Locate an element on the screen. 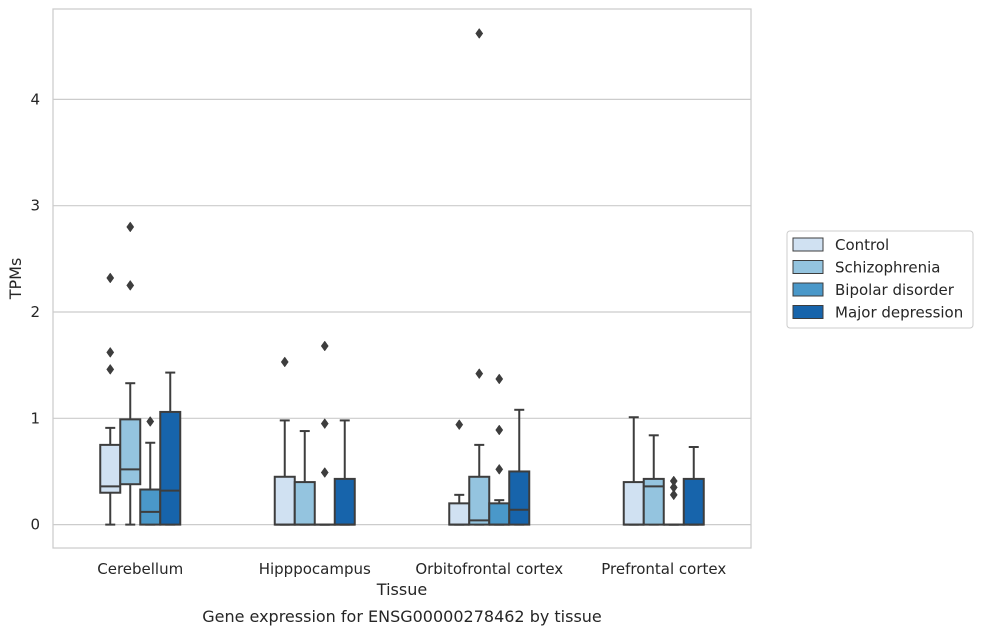 The image size is (983, 634). y-tick-label: 2 is located at coordinates (35, 312).